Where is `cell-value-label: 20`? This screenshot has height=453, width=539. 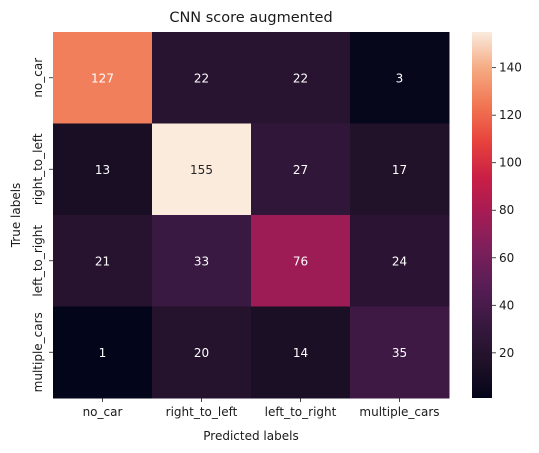
cell-value-label: 20 is located at coordinates (201, 353).